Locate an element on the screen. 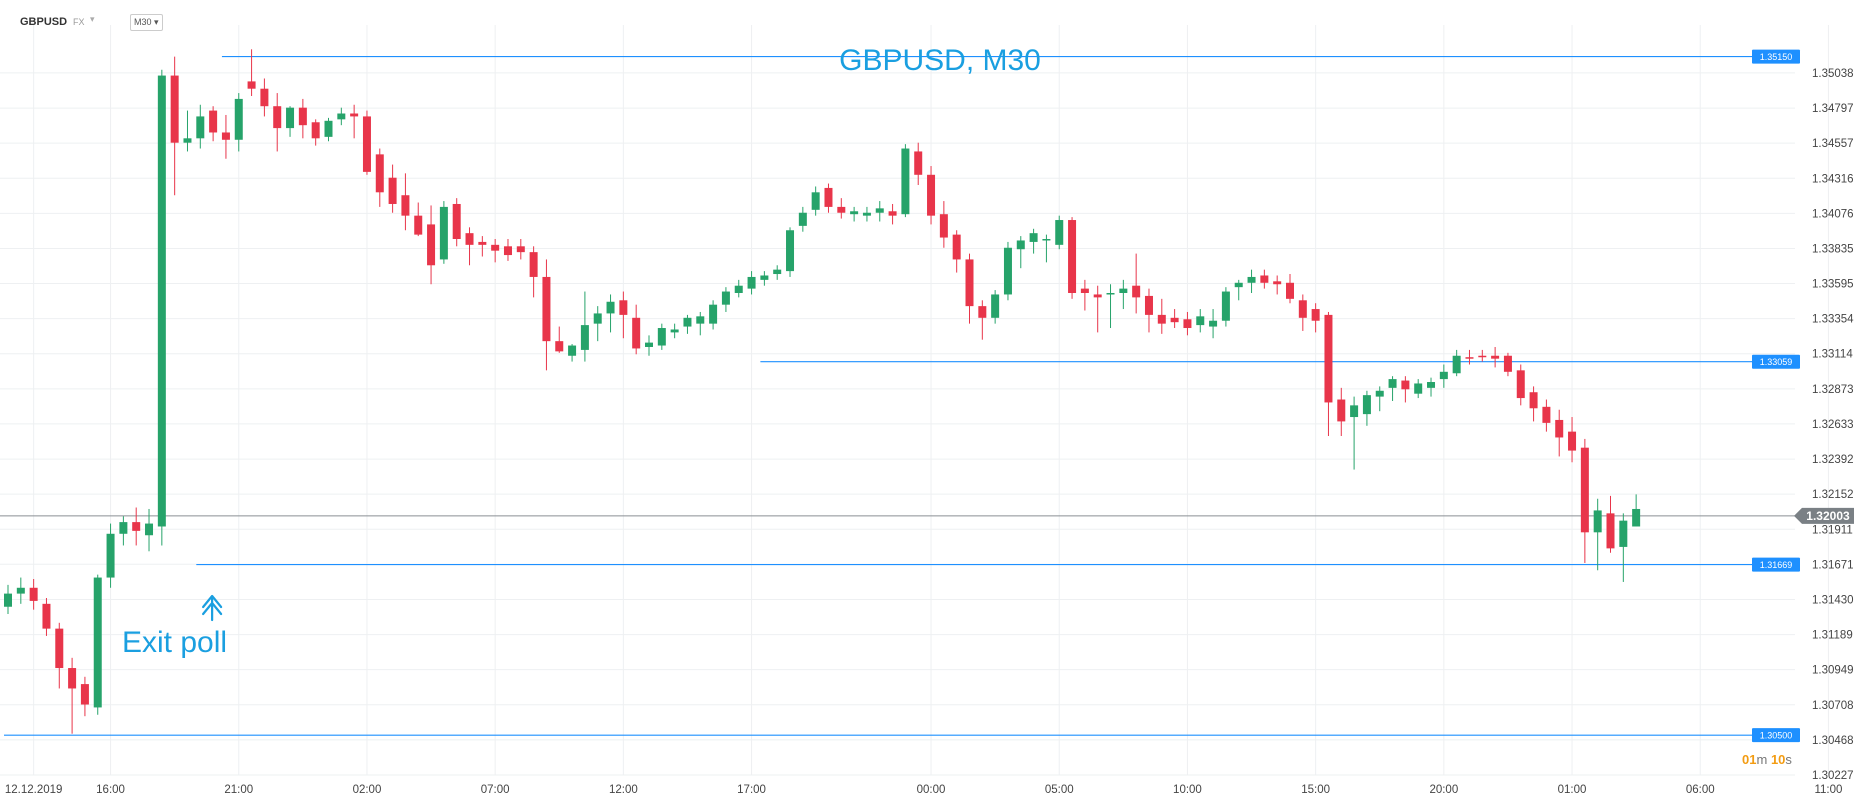  y-tick-label: 1.30949 is located at coordinates (1833, 671).